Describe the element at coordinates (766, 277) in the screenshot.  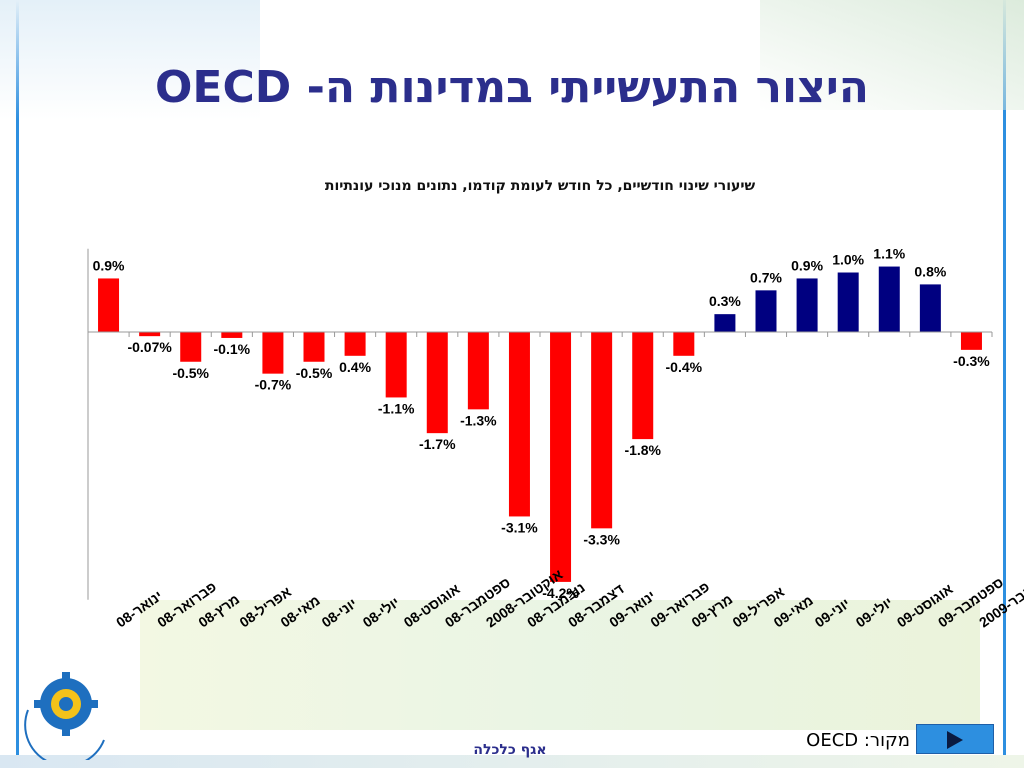
I see `data-label: 0.7%` at that location.